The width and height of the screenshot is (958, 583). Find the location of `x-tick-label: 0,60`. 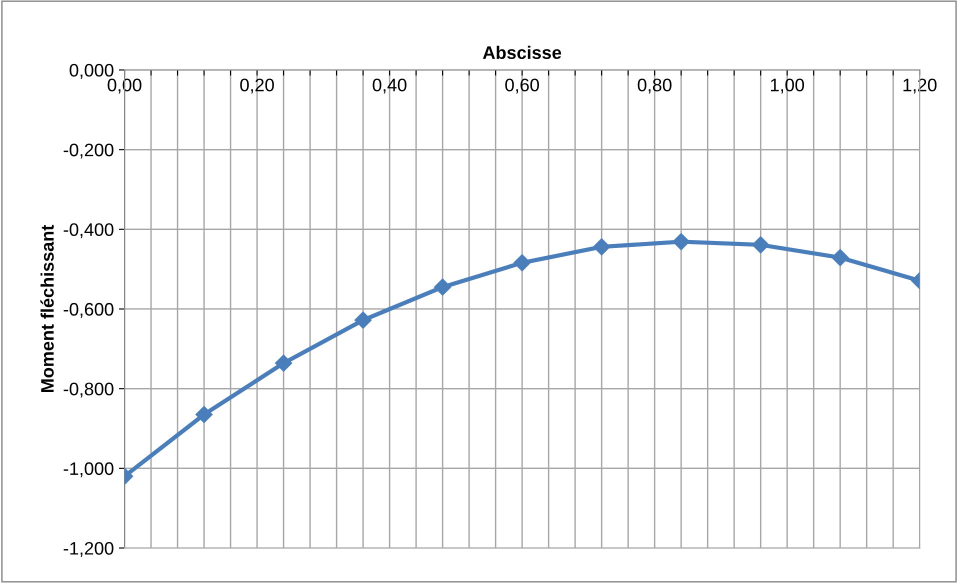

x-tick-label: 0,60 is located at coordinates (522, 86).